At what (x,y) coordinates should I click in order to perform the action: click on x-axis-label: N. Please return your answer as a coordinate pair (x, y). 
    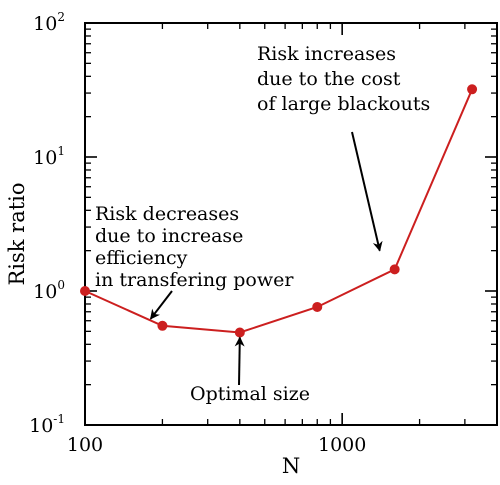
    Looking at the image, I should click on (291, 466).